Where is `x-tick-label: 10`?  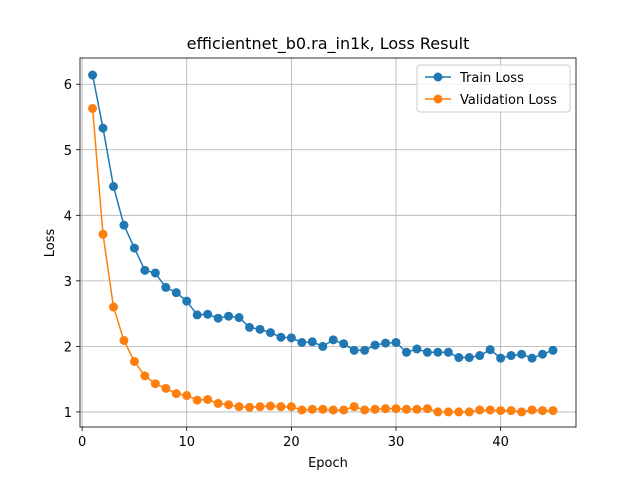
x-tick-label: 10 is located at coordinates (186, 442).